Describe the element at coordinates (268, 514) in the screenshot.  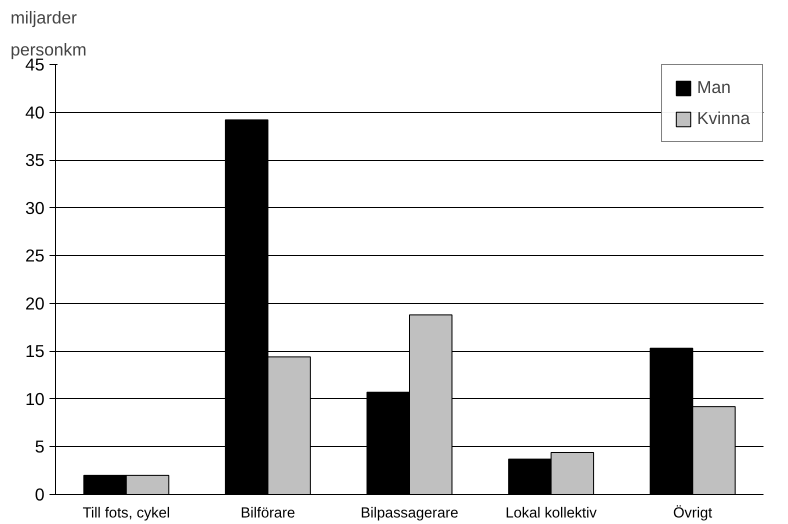
I see `x-tick-label: Bilförare` at that location.